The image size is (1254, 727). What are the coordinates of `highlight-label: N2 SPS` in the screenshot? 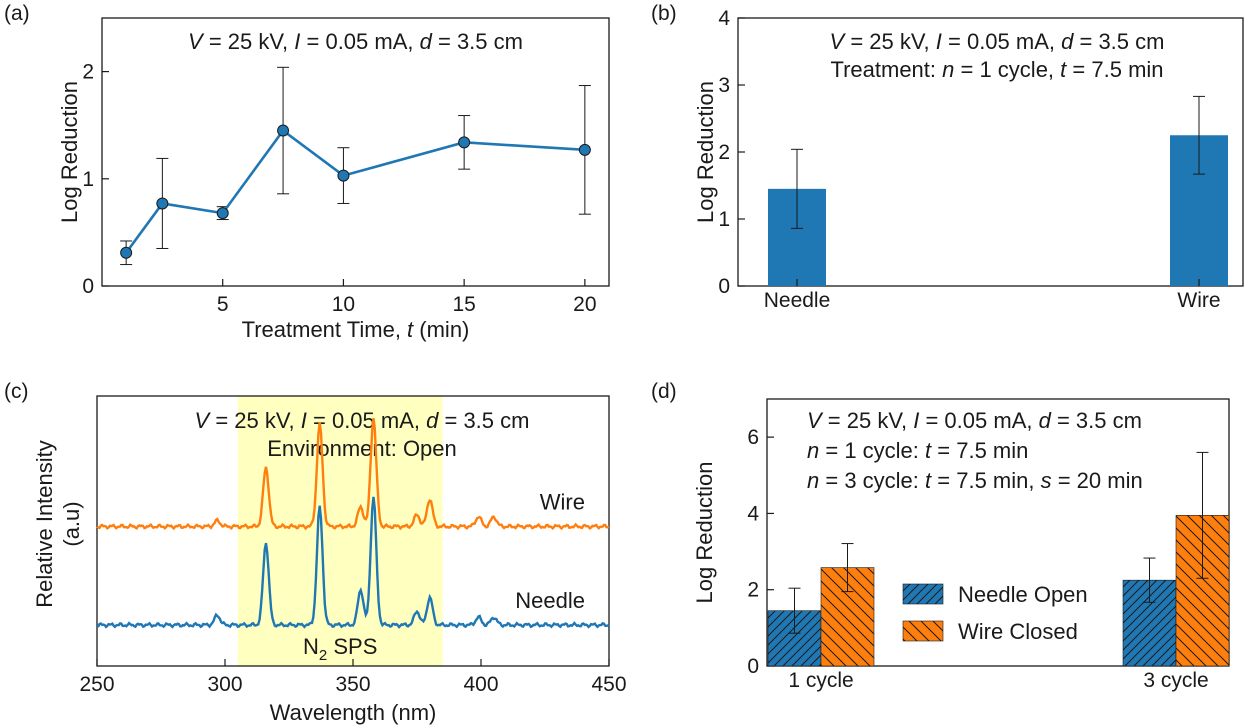 It's located at (340, 649).